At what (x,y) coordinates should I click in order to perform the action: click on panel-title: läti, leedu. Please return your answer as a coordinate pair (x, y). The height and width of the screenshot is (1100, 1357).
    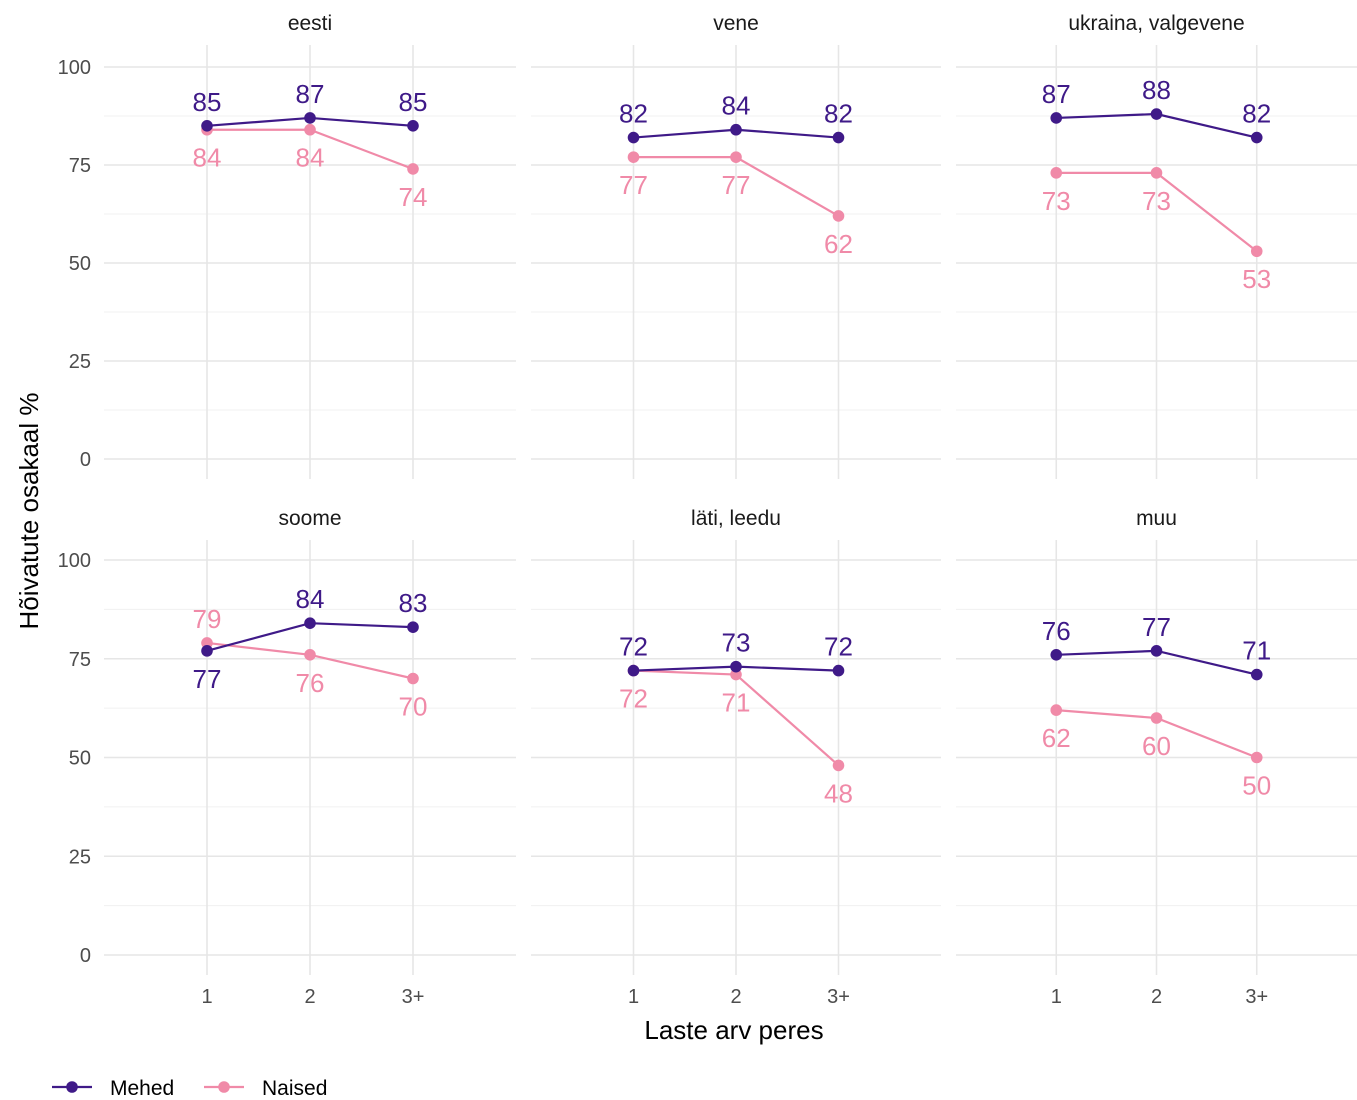
    Looking at the image, I should click on (736, 518).